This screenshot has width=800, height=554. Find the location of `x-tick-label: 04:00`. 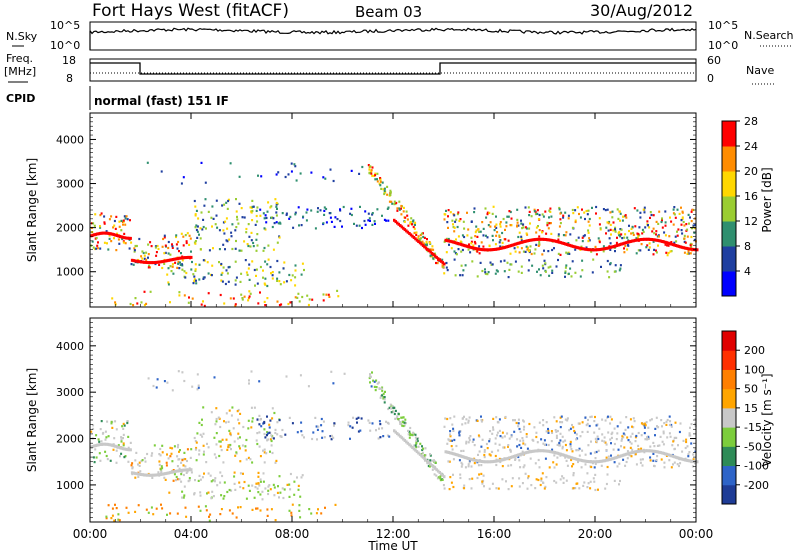

x-tick-label: 04:00 is located at coordinates (191, 534).